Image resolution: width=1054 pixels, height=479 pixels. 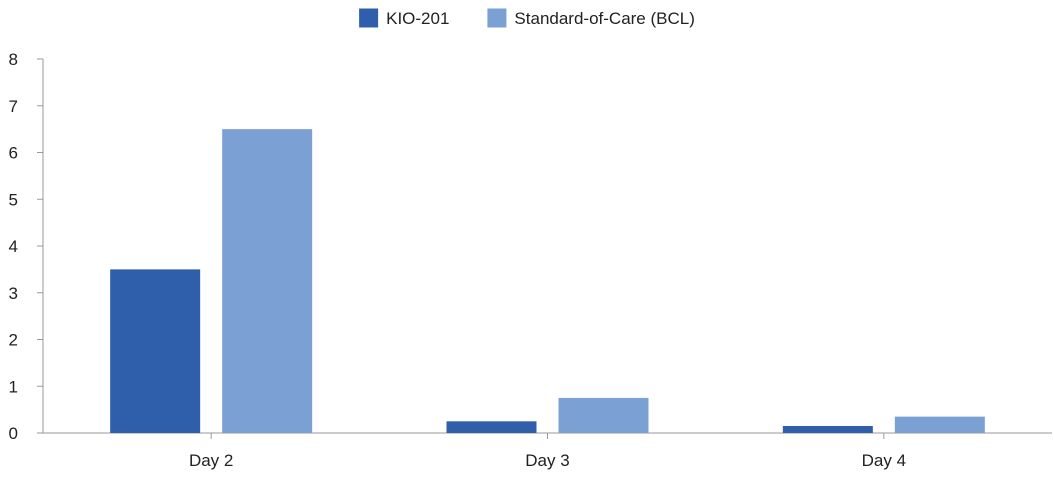 I want to click on y-tick-label: 2, so click(x=13, y=340).